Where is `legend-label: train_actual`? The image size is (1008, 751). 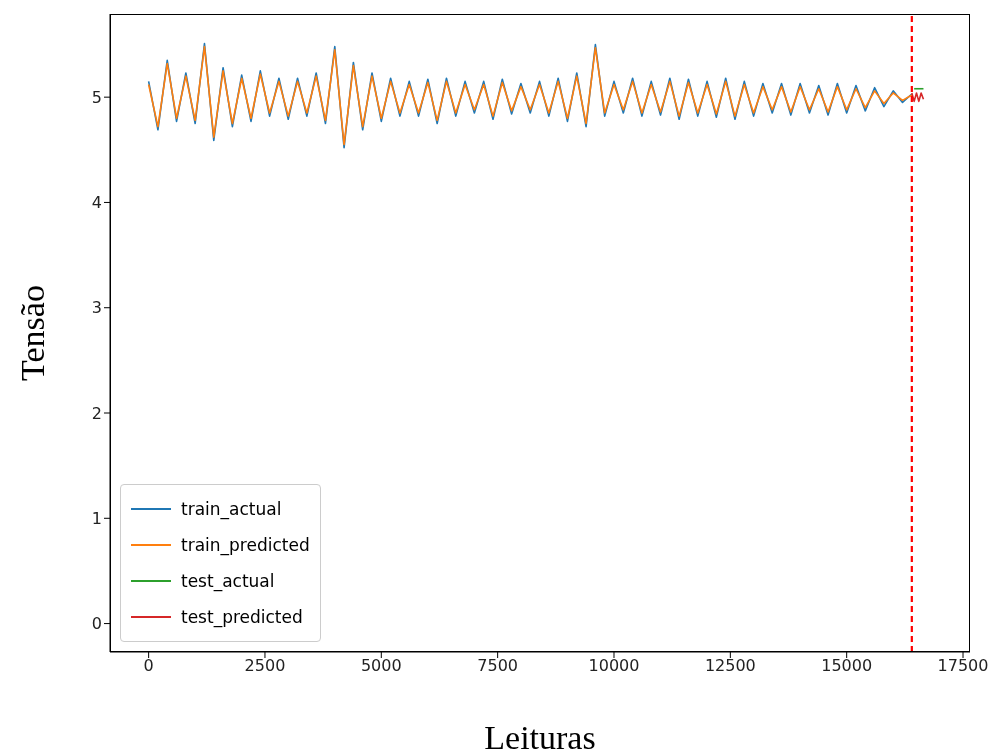
legend-label: train_actual is located at coordinates (231, 509).